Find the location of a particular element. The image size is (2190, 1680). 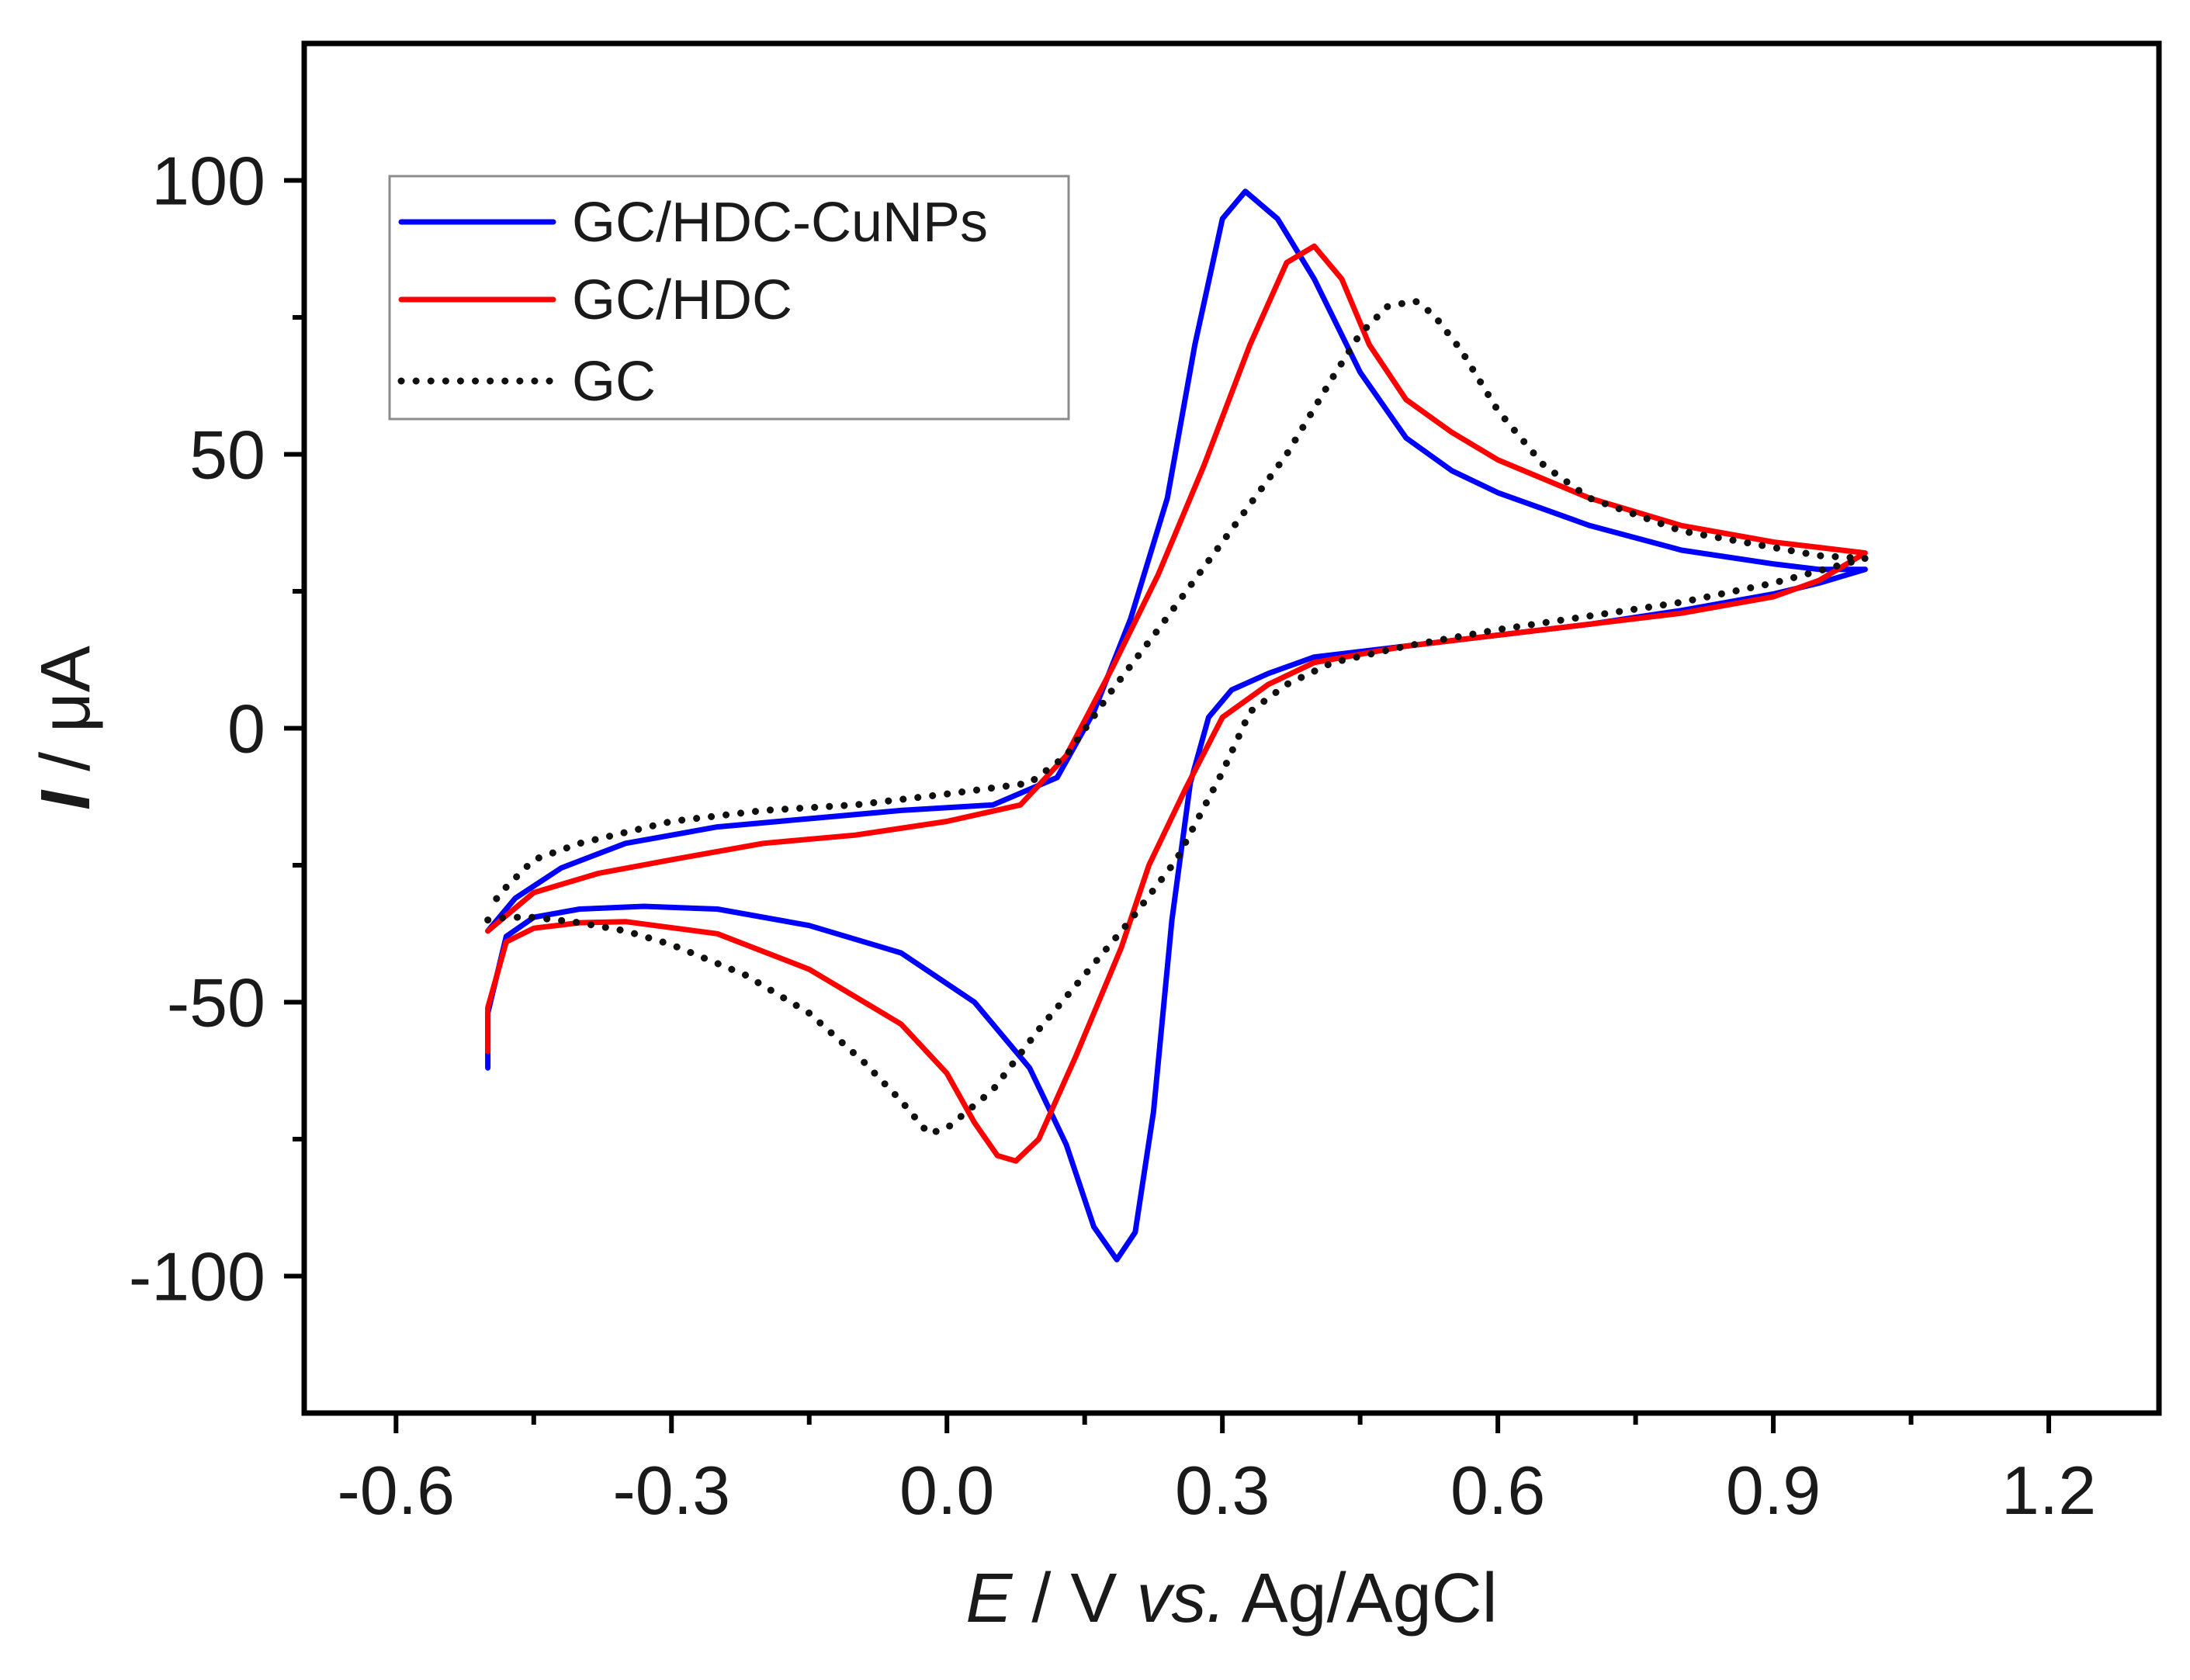

x-axis-title: E / V vs. Ag/AgCl is located at coordinates (1231, 1598).